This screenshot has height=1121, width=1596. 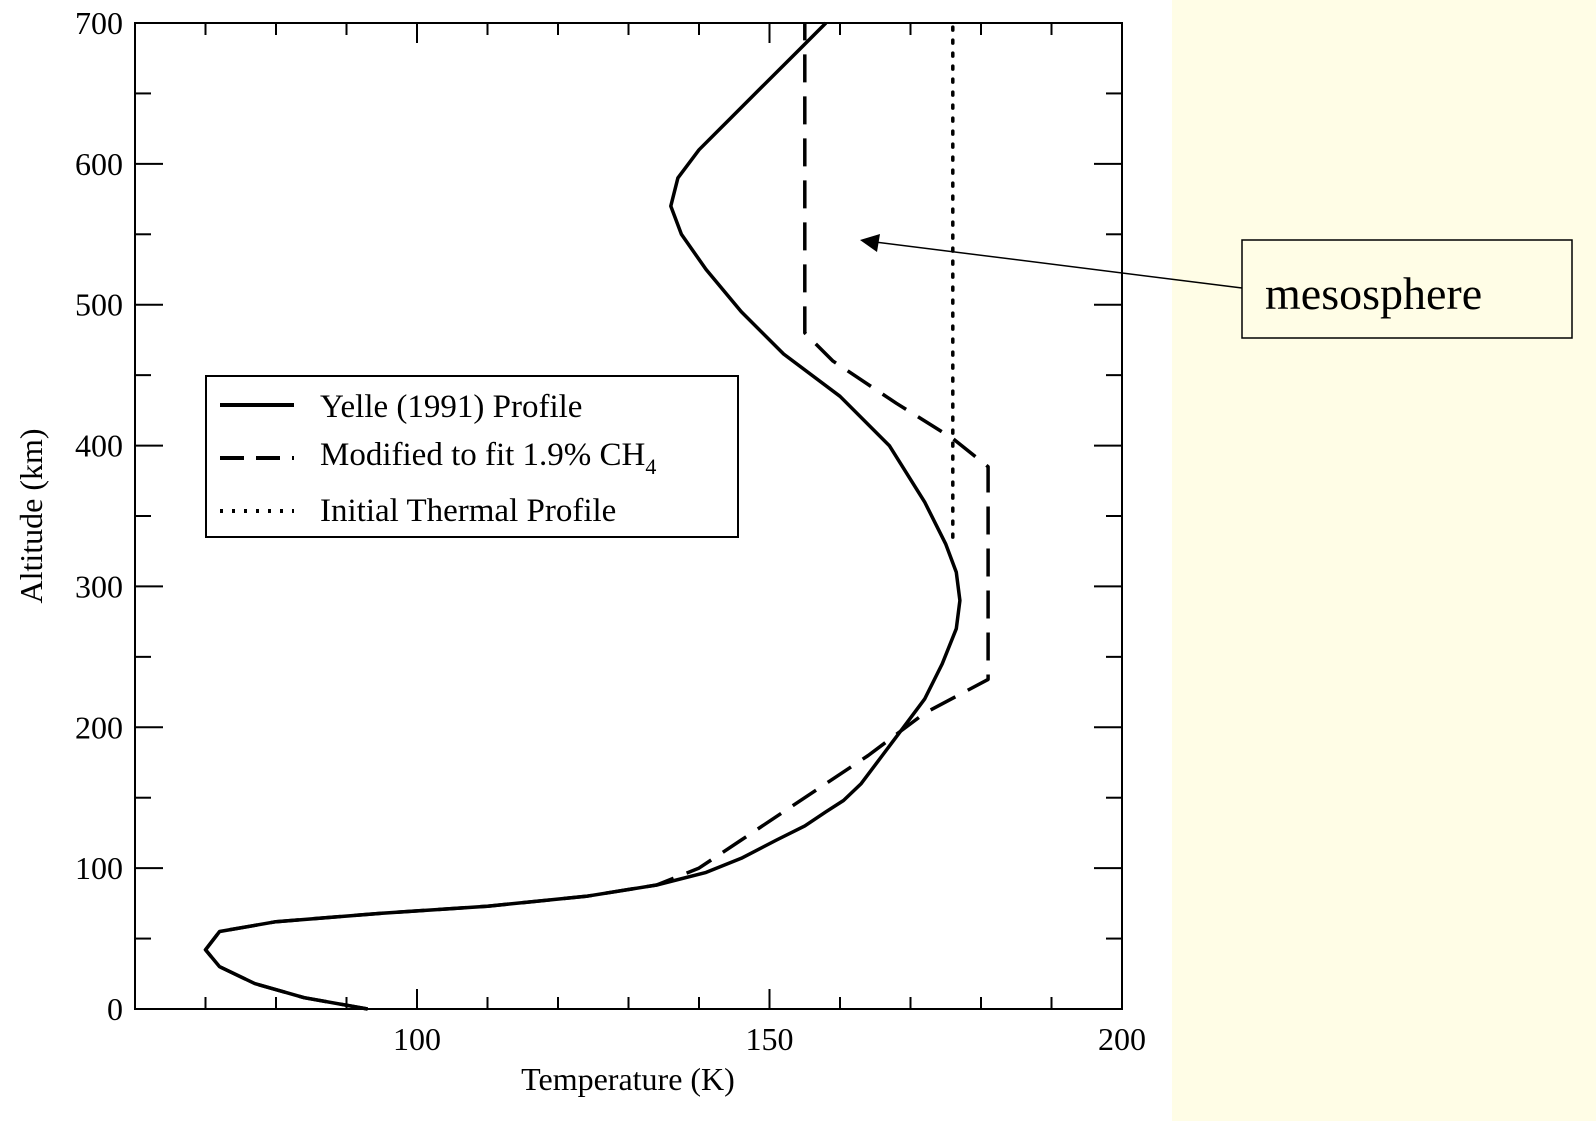 I want to click on x-tick-label: 150, so click(x=770, y=1039).